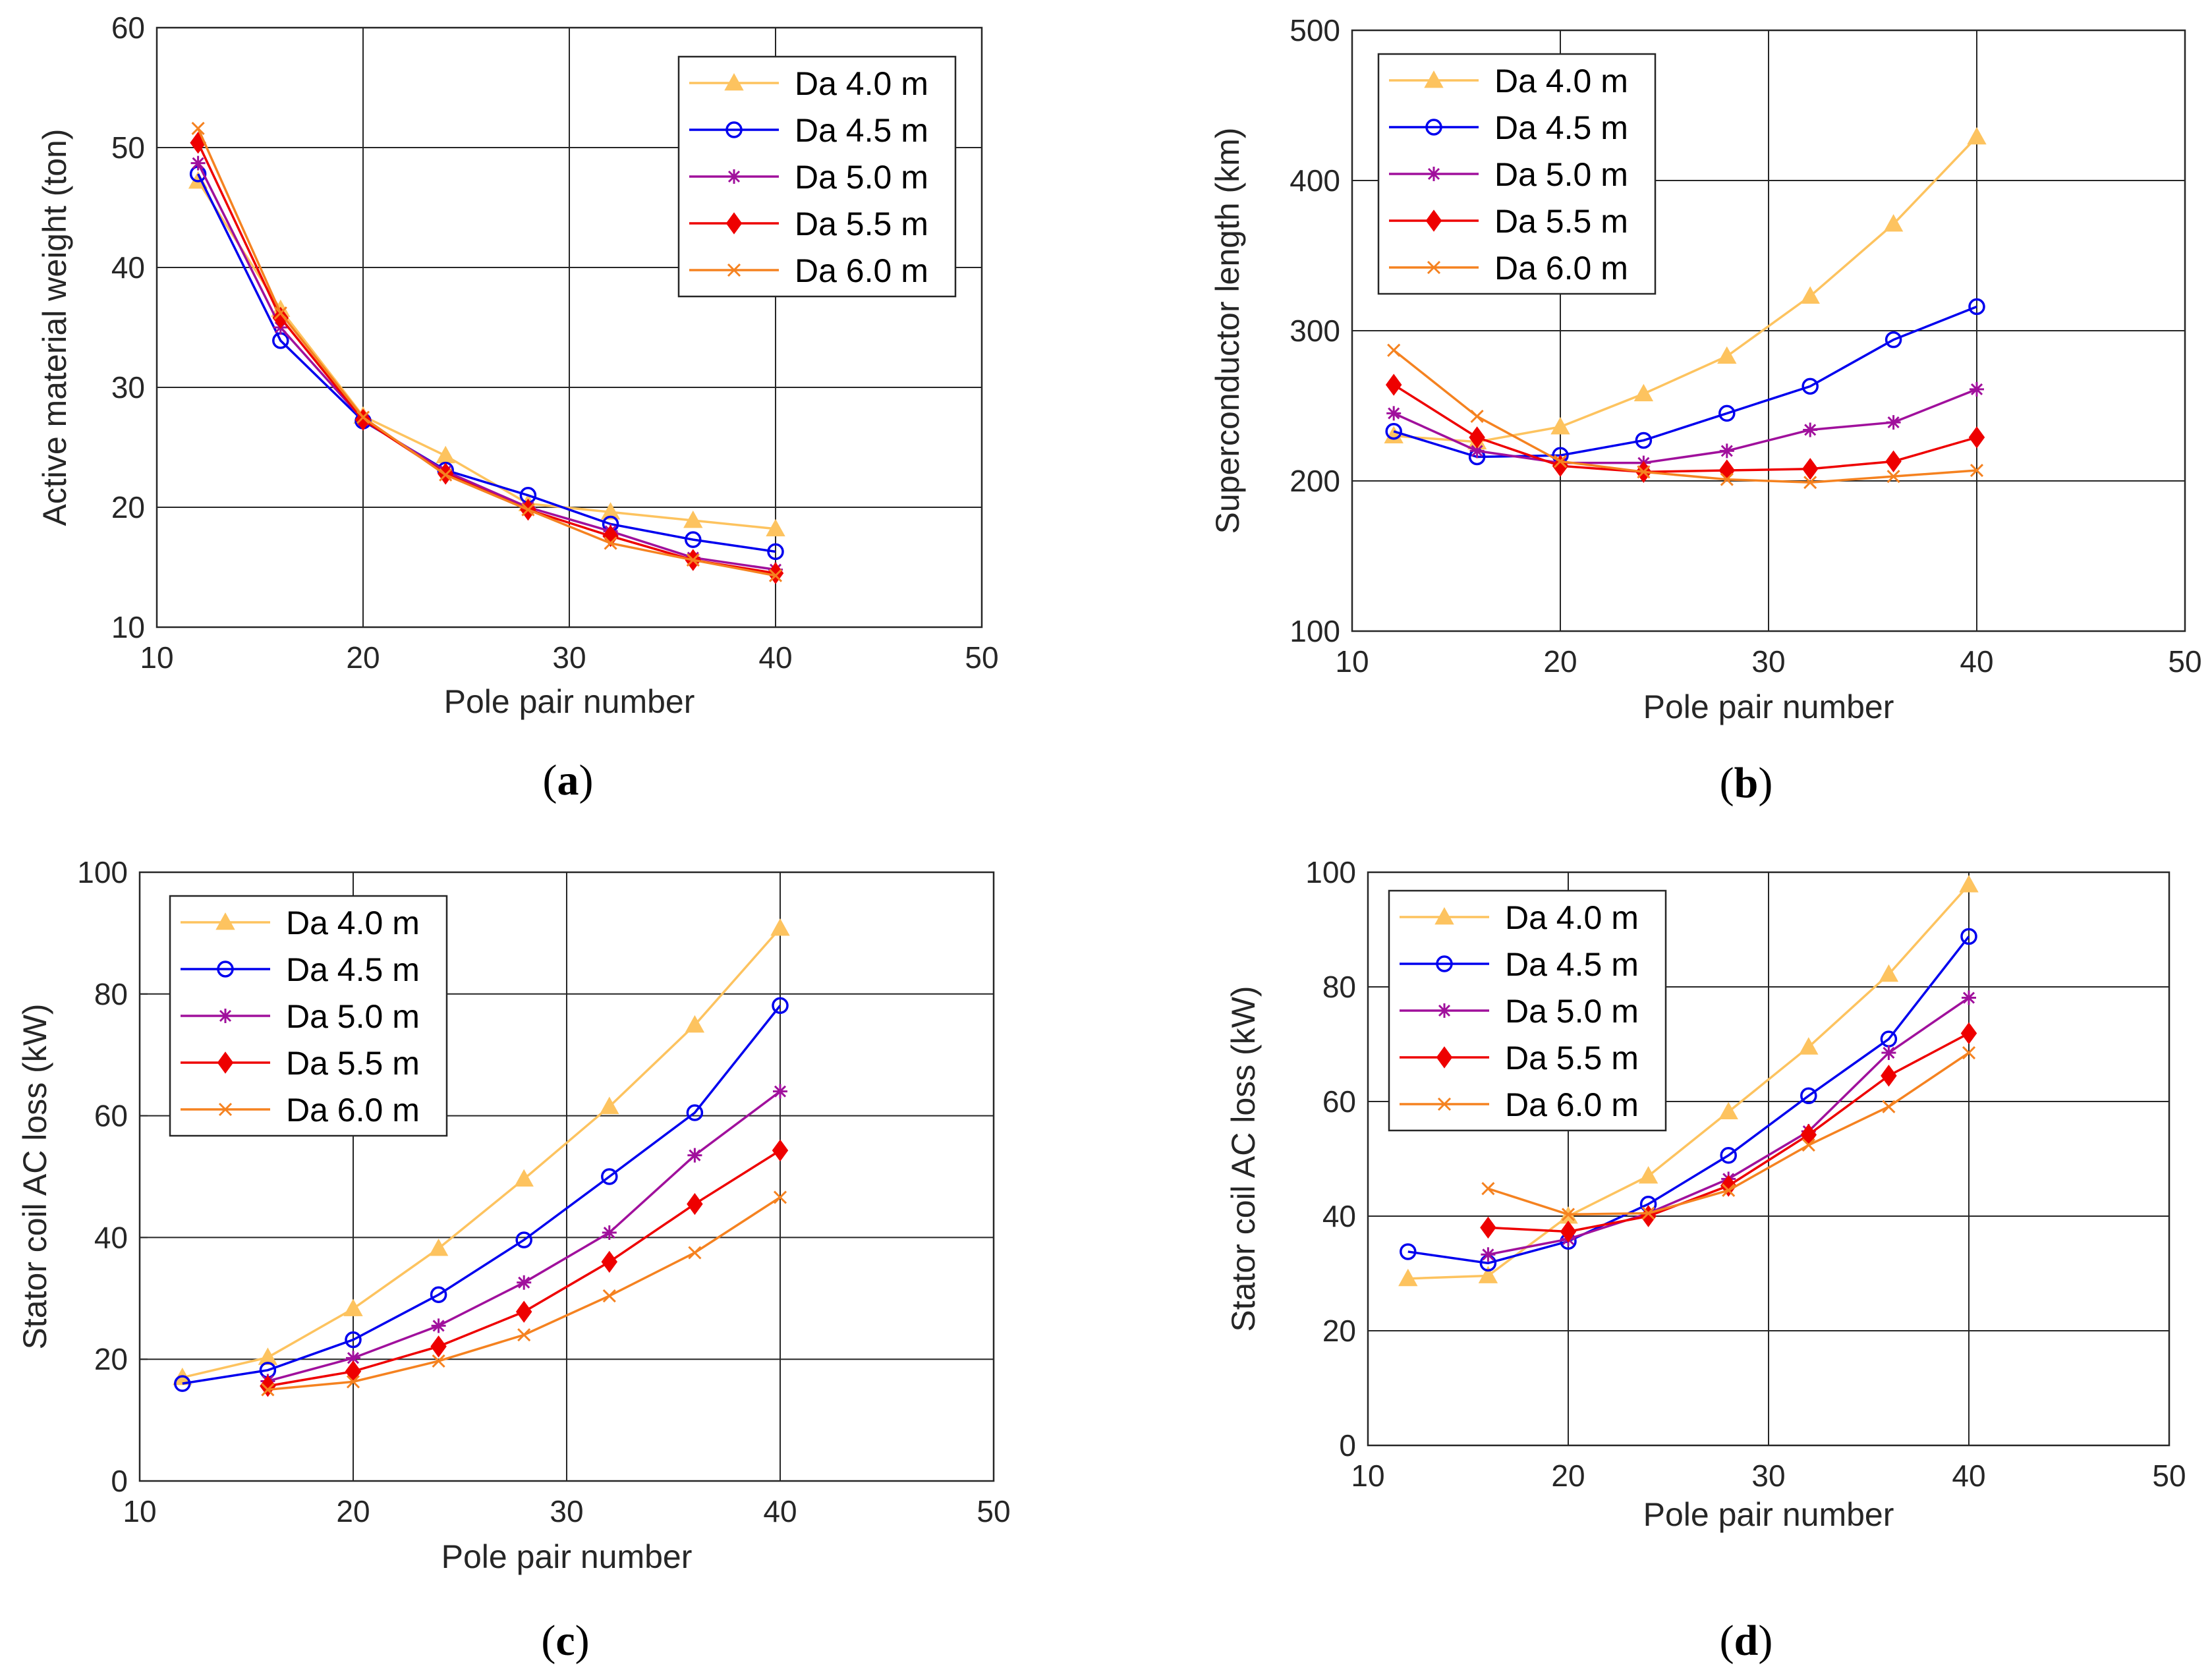 Image resolution: width=2212 pixels, height=1674 pixels. Describe the element at coordinates (1768, 706) in the screenshot. I see `x-axis-label: Pole pair number` at that location.